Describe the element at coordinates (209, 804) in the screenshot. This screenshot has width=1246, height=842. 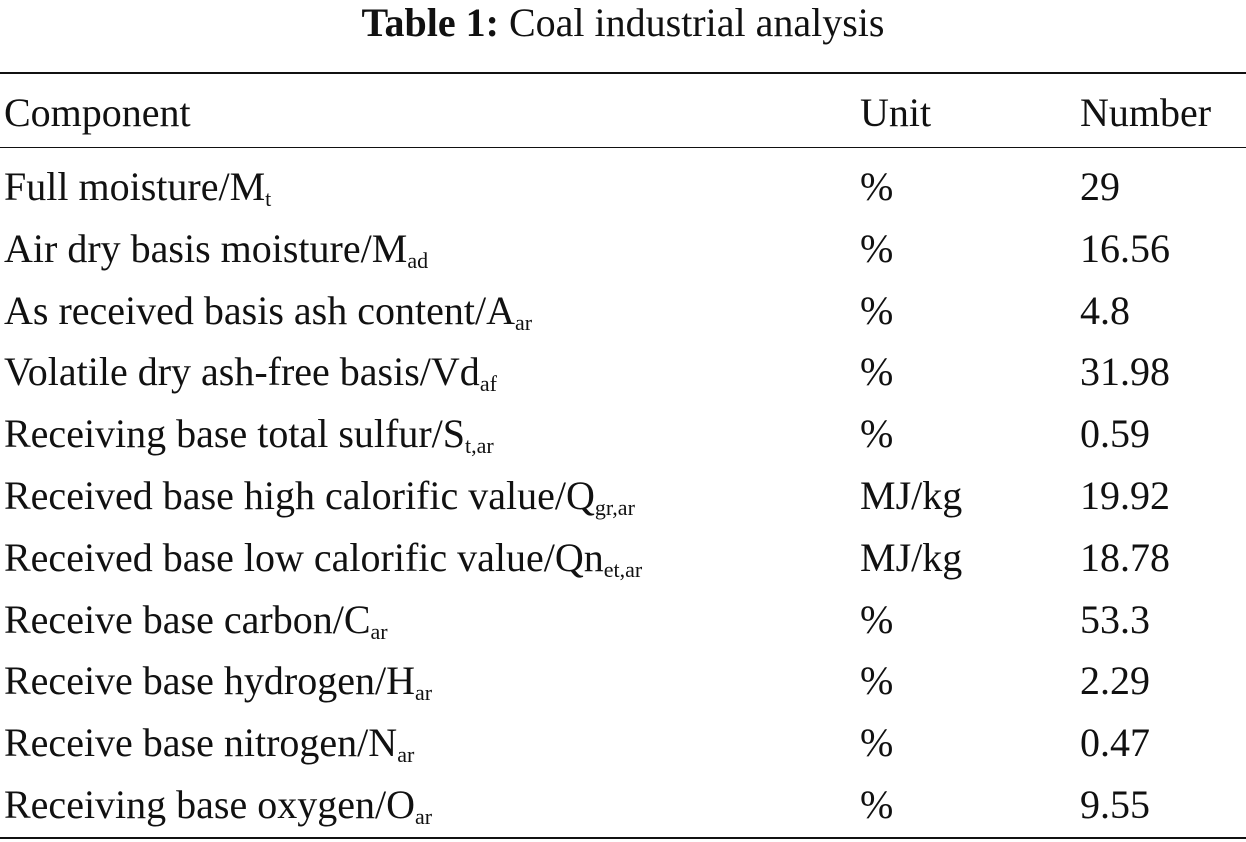
I see `component-text: Receiving base oxygen/O` at that location.